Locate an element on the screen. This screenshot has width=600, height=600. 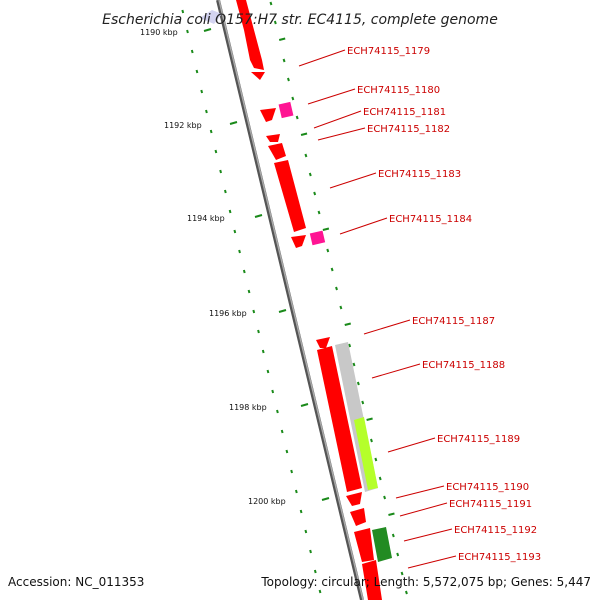
gene-label: ECH74115_1188 is located at coordinates (463, 365).